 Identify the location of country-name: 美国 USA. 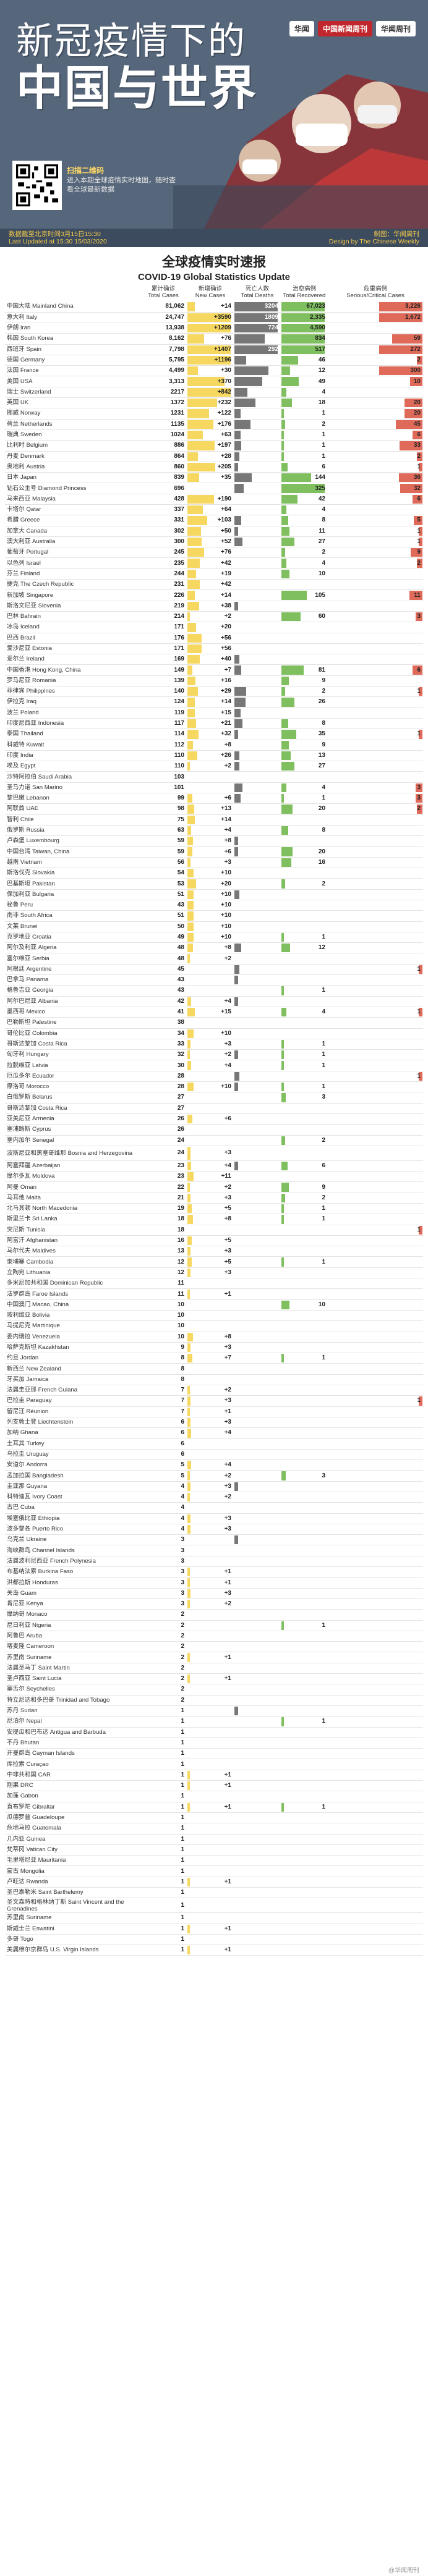
(72, 381).